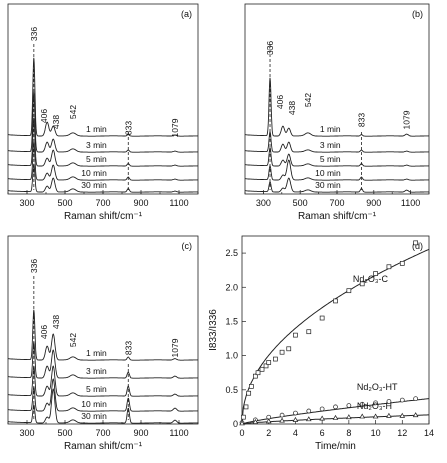 Image resolution: width=447 pixels, height=463 pixels. Describe the element at coordinates (429, 433) in the screenshot. I see `x-tick-label: 14` at that location.